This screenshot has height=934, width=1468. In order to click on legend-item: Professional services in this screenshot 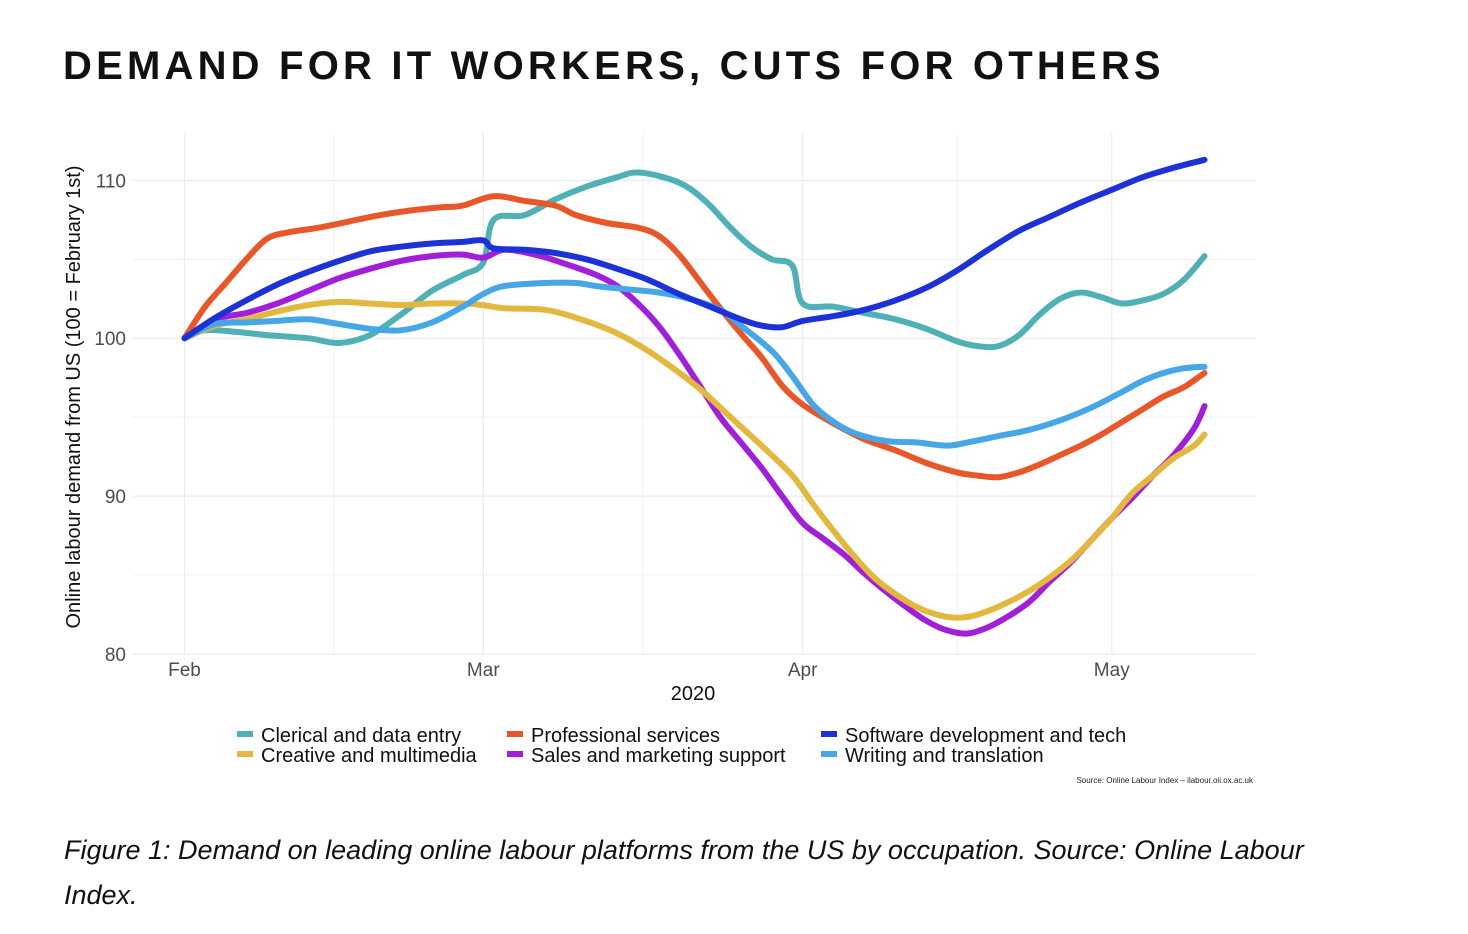, I will do `click(613, 736)`.